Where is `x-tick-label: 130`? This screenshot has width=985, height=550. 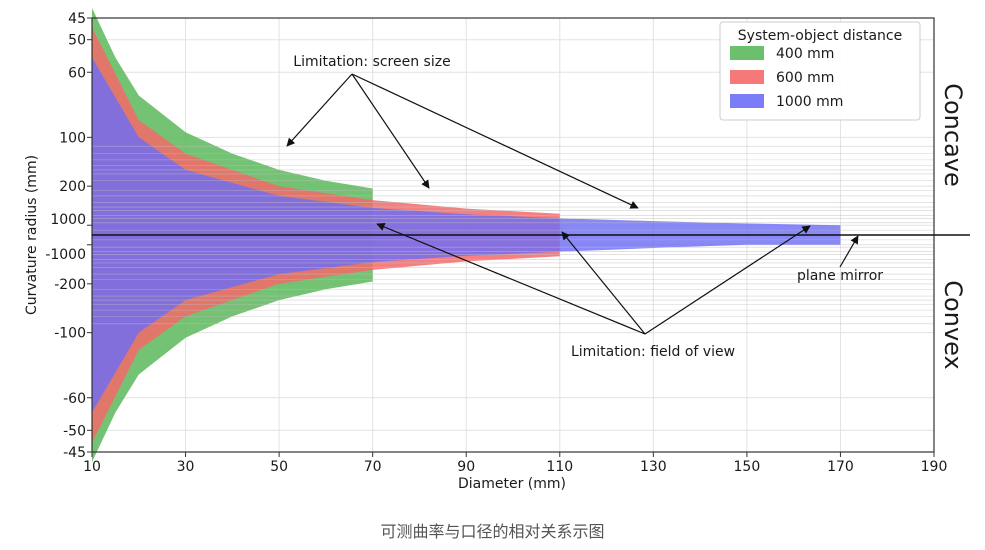 x-tick-label: 130 is located at coordinates (653, 467).